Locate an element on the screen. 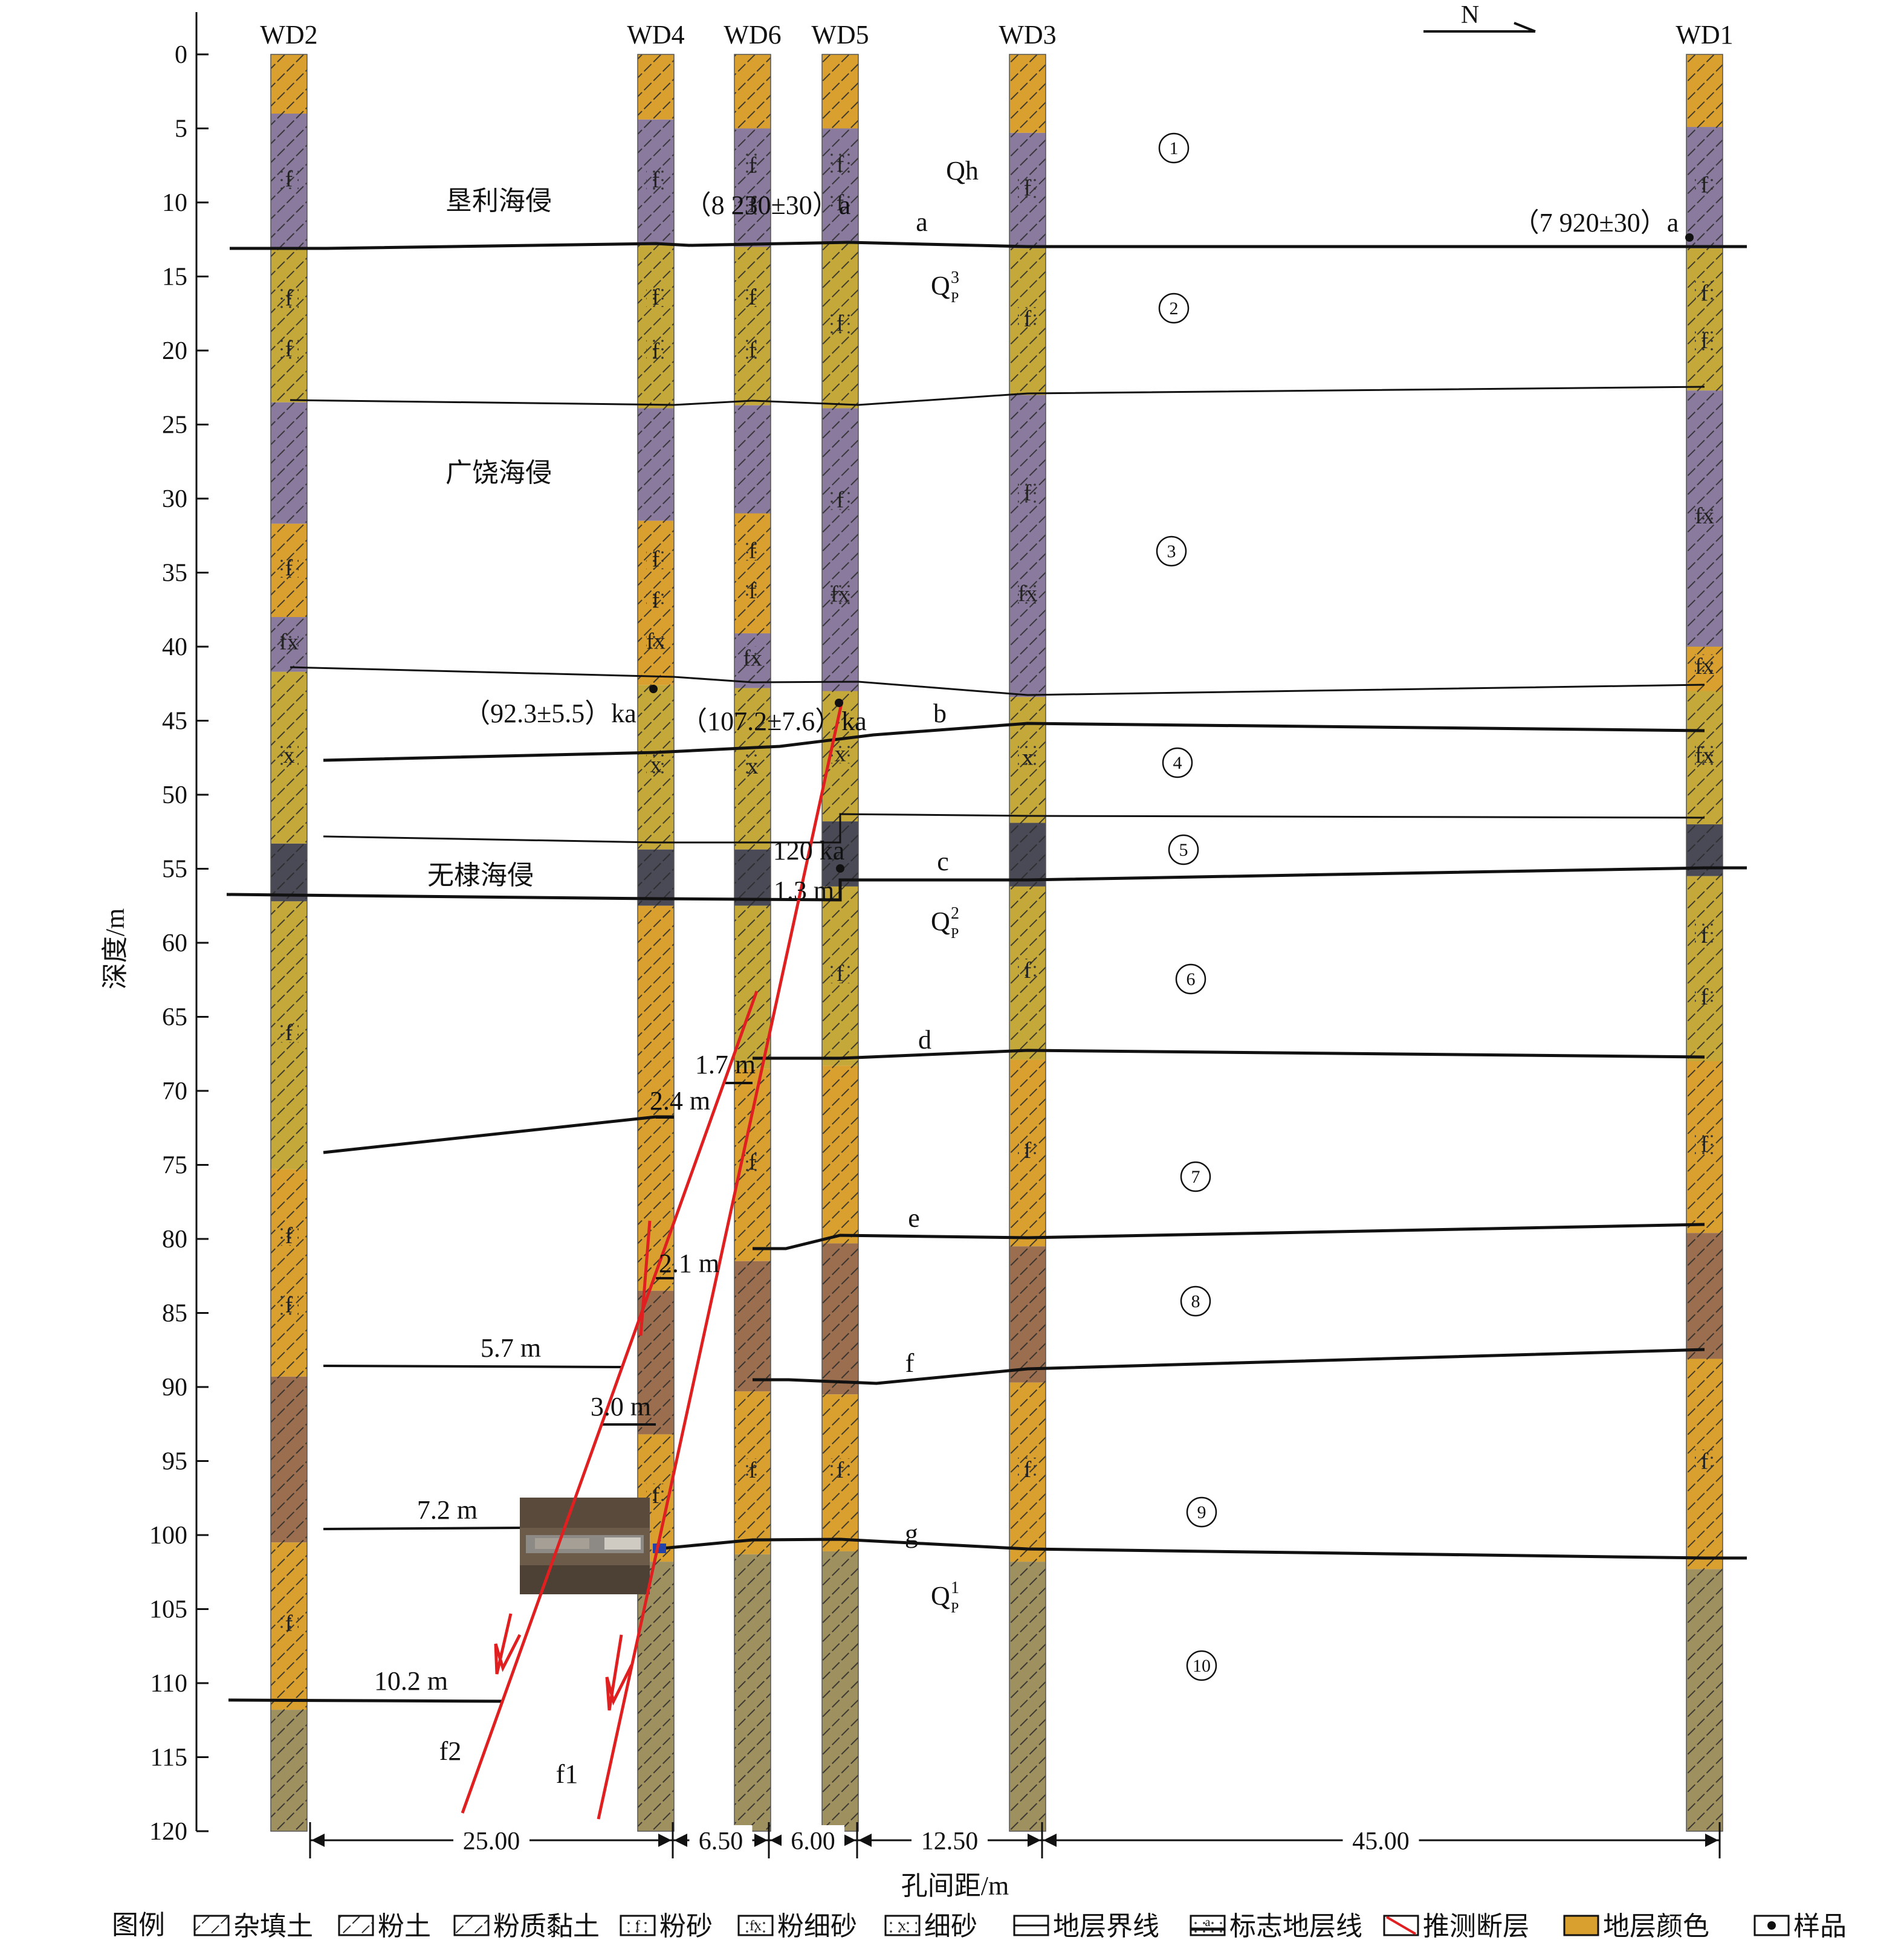 Image resolution: width=1904 pixels, height=1943 pixels. age-label: （8 230±30）a is located at coordinates (768, 205).